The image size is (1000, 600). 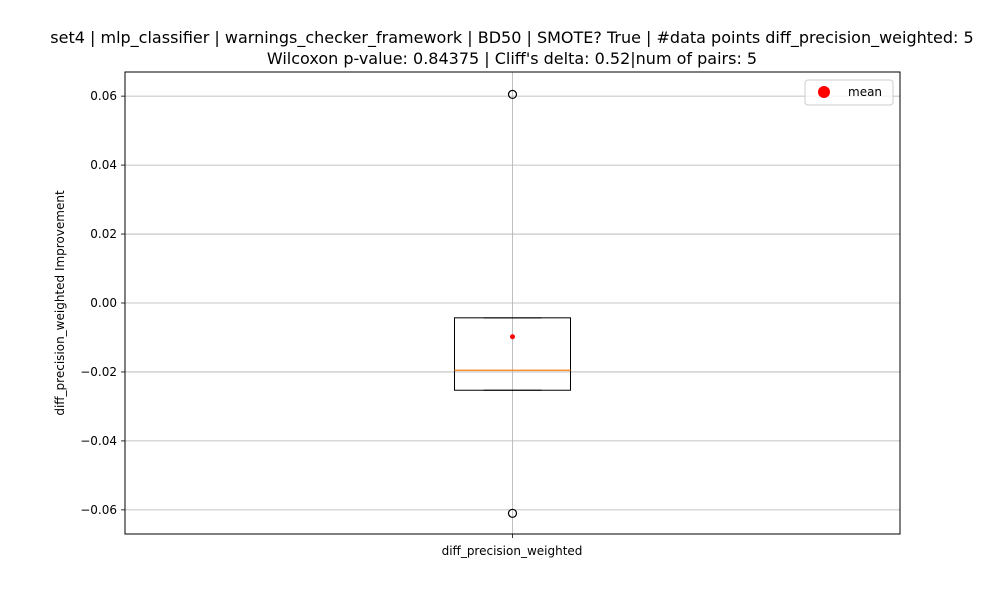 I want to click on legend-mean-marker, so click(x=824, y=92).